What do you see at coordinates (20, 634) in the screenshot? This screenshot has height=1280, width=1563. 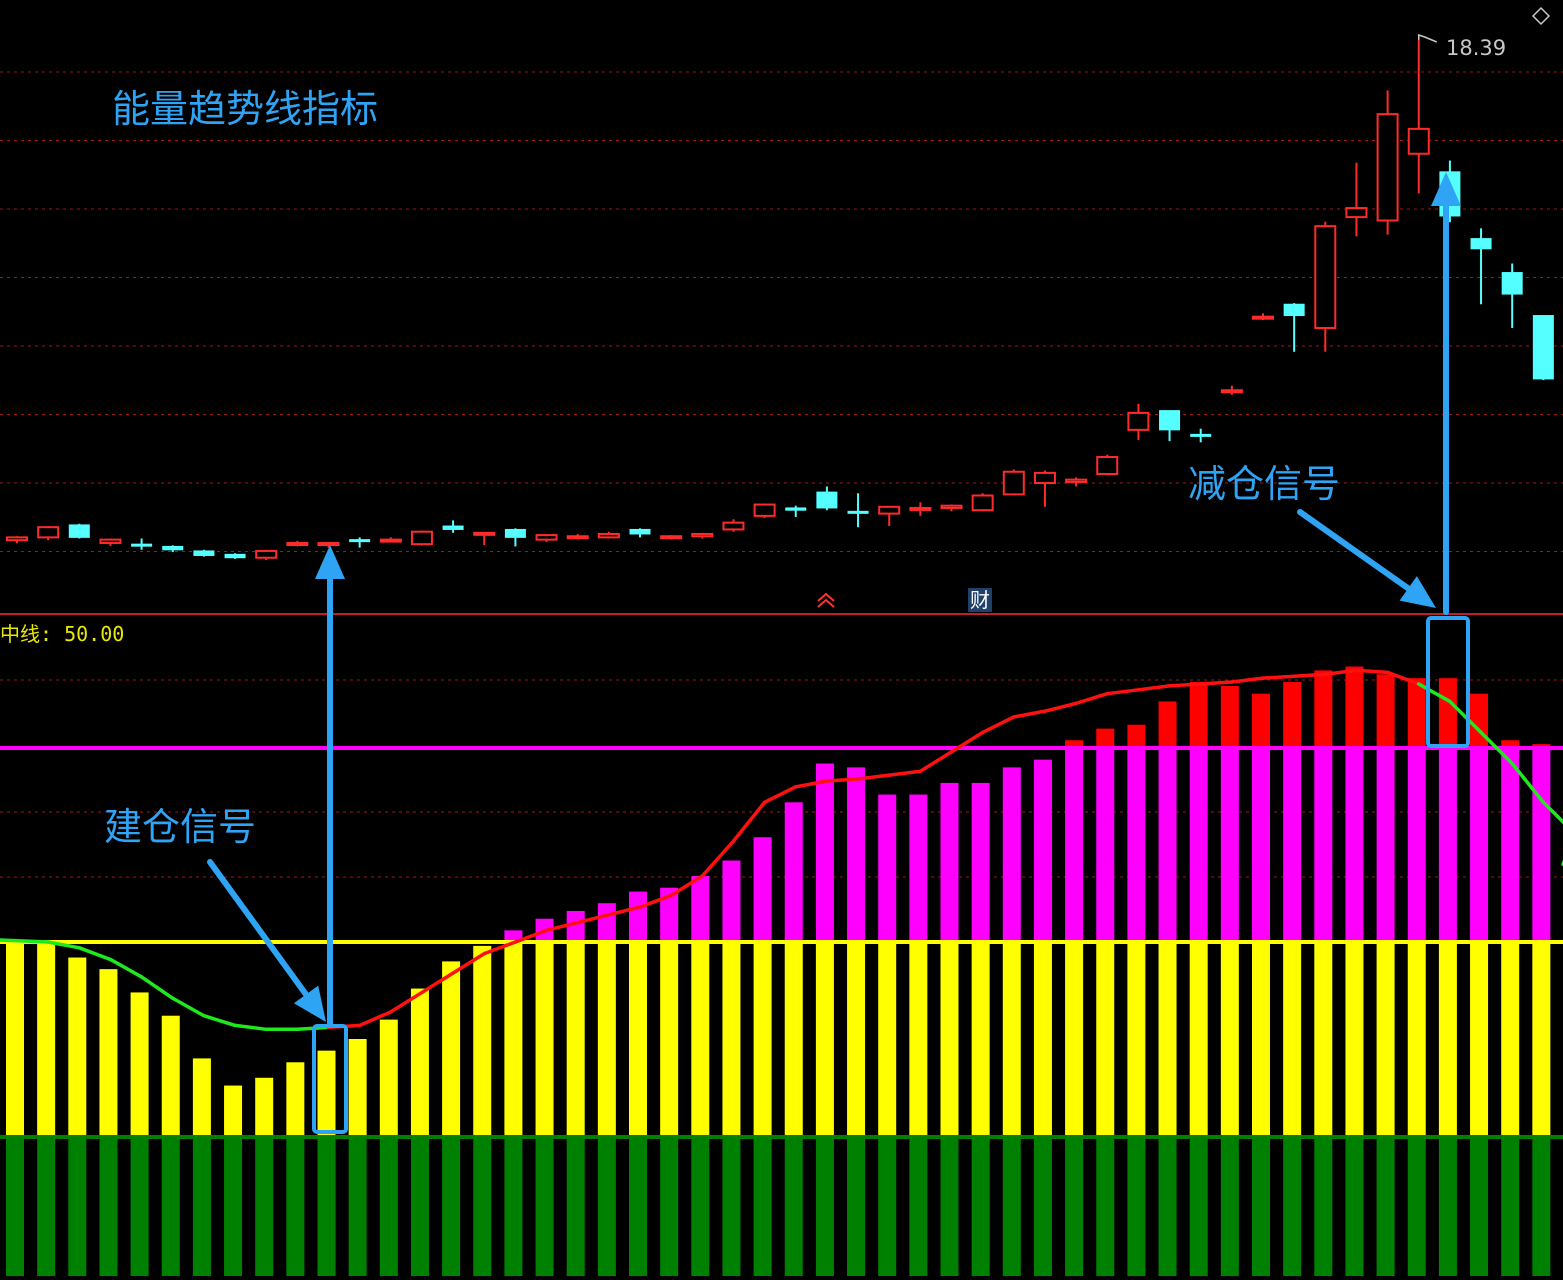 I see `midline-label: 中线` at bounding box center [20, 634].